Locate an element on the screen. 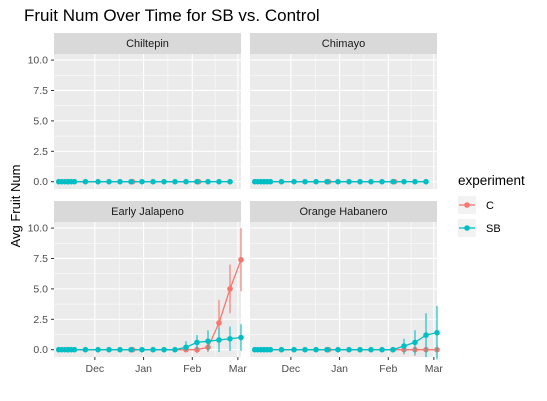 The height and width of the screenshot is (401, 547). strip-label: Chiltepin is located at coordinates (147, 44).